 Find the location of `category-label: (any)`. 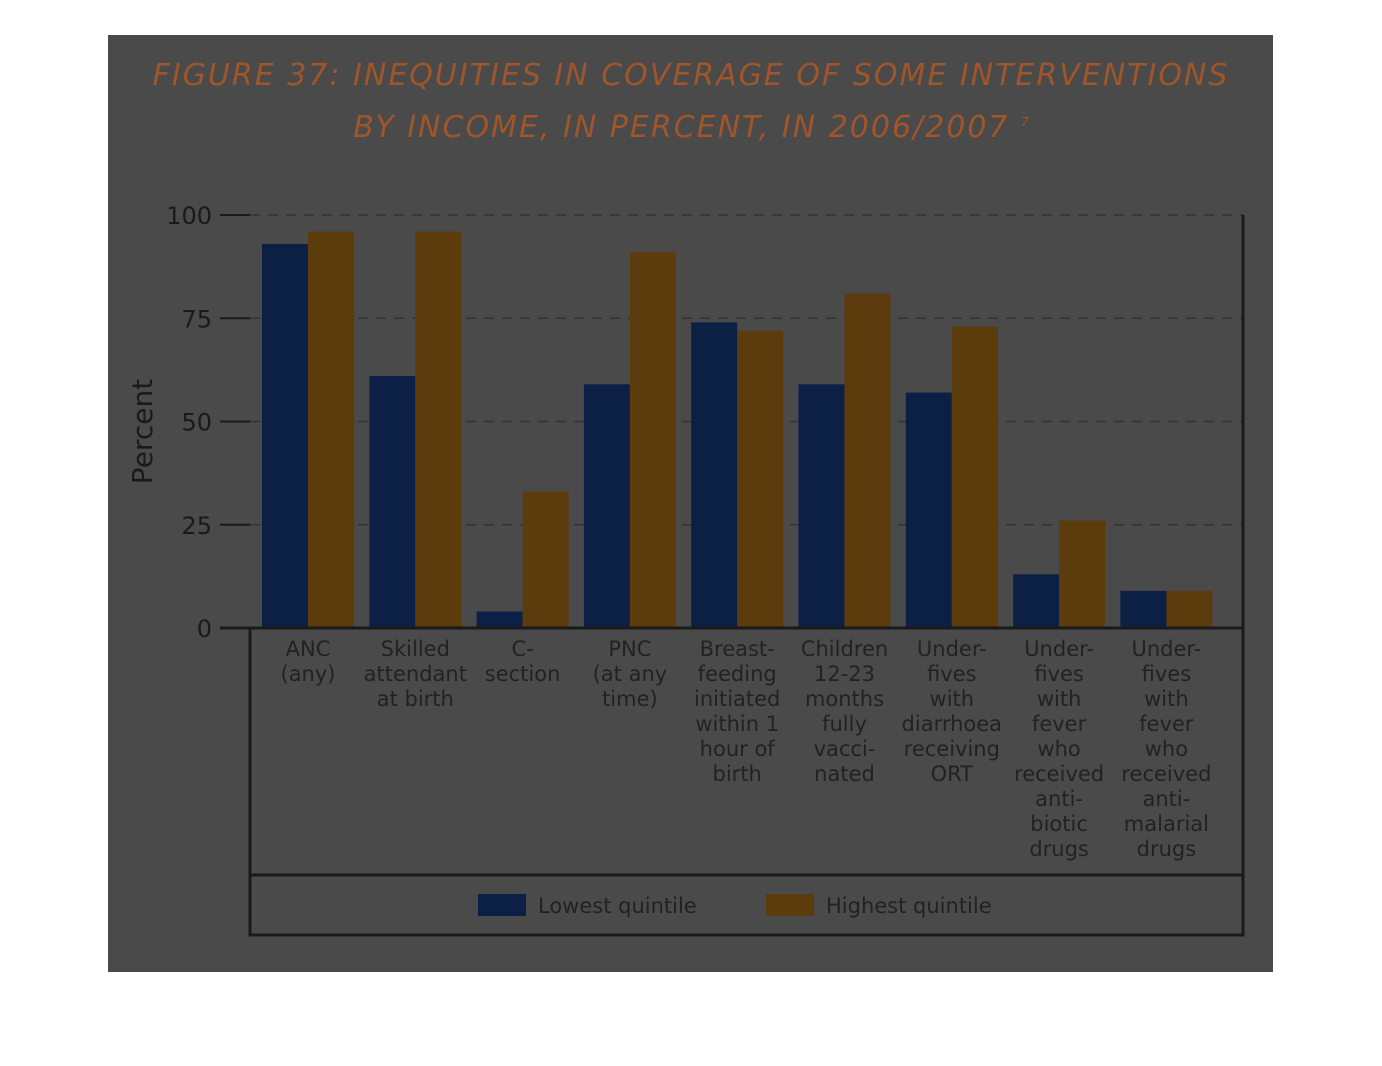

category-label: (any) is located at coordinates (308, 674).